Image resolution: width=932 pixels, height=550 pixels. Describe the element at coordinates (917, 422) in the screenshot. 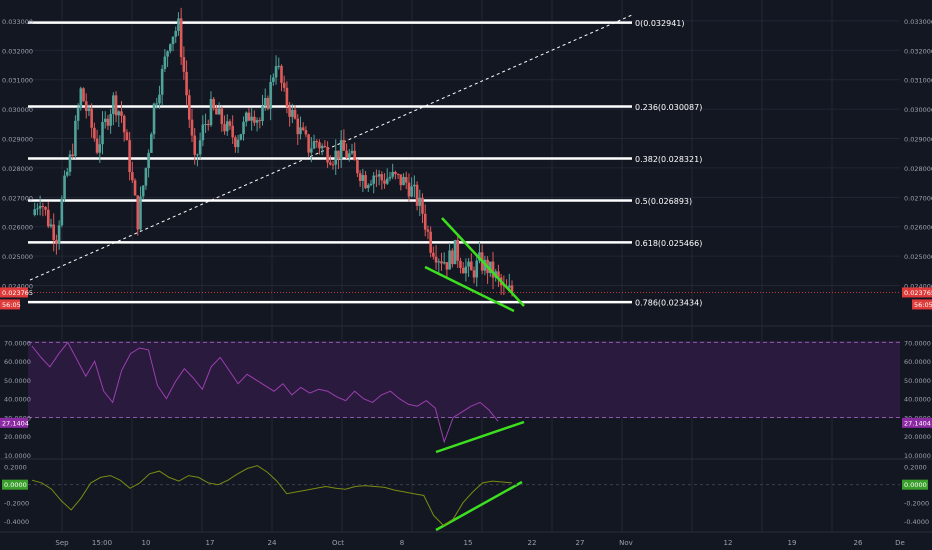

I see `rsi-tag-right-bg` at that location.